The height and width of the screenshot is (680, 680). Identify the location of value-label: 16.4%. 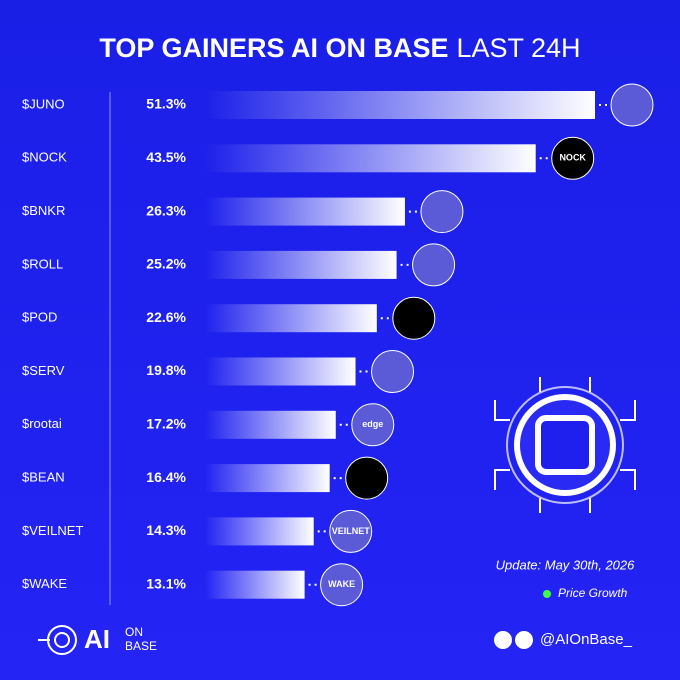
(166, 477).